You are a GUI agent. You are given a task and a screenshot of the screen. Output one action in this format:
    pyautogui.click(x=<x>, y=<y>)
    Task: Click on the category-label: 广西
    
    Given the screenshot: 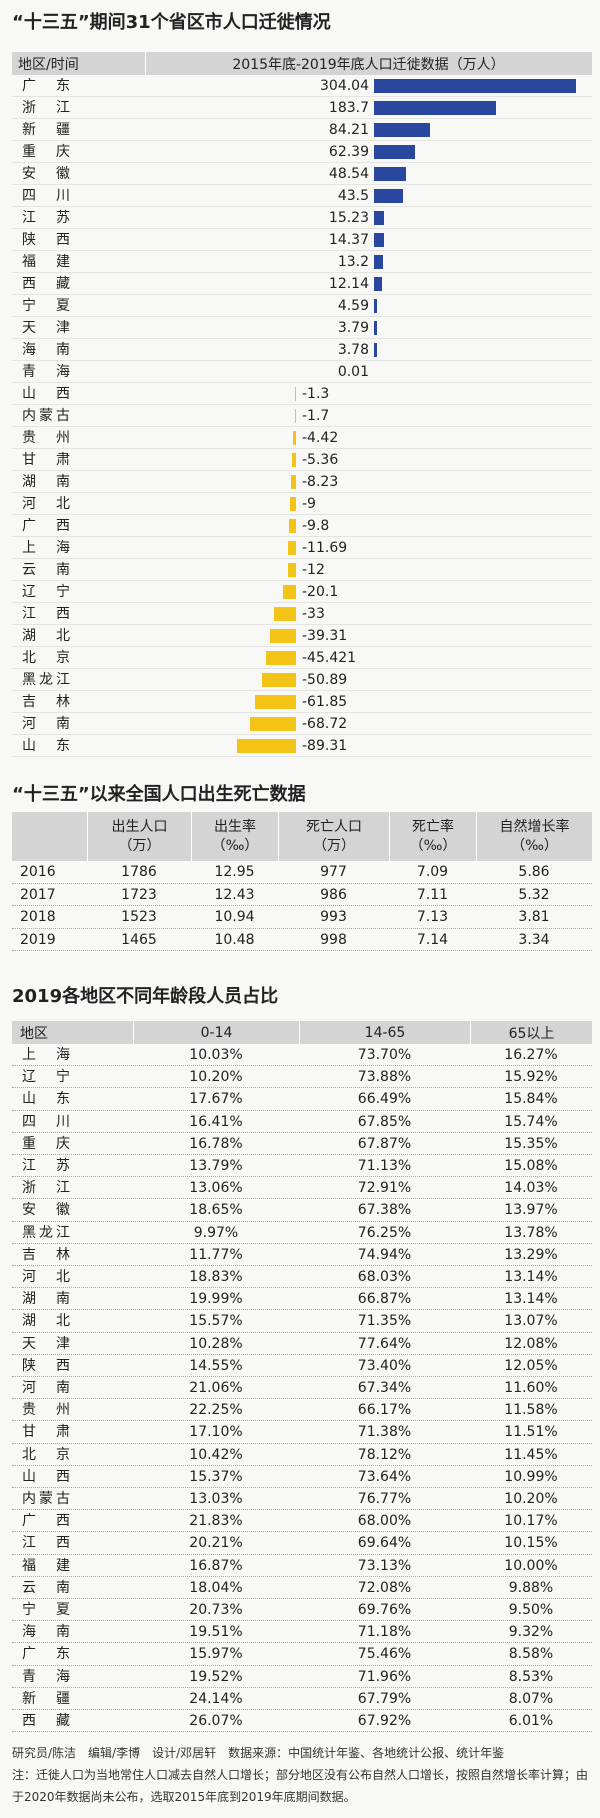 What is the action you would take?
    pyautogui.click(x=46, y=526)
    